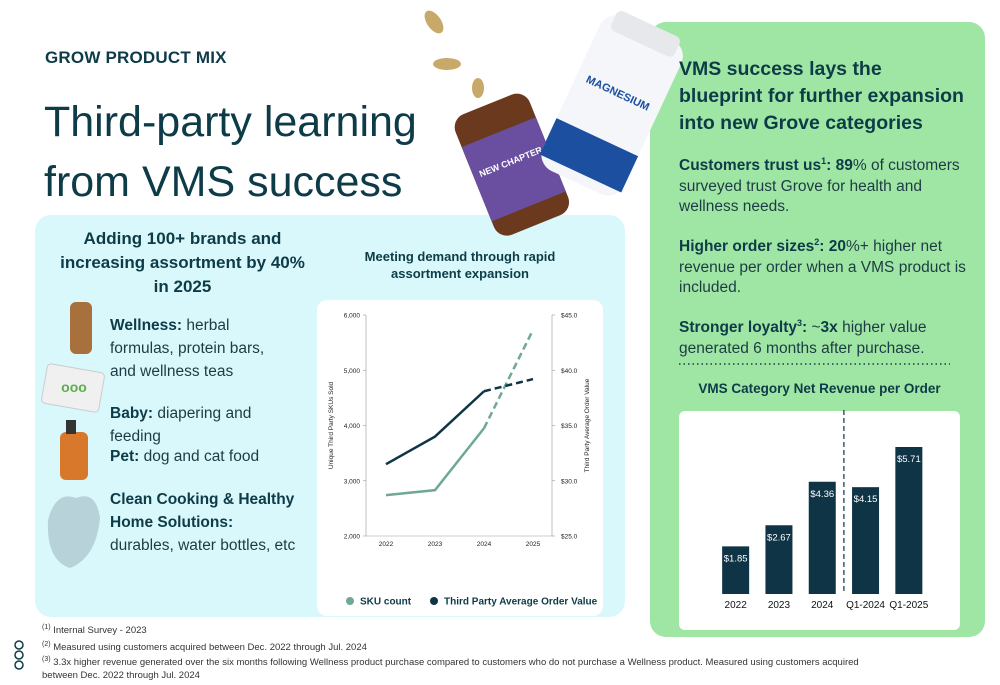 This screenshot has width=1000, height=685. What do you see at coordinates (73, 435) in the screenshot?
I see `category-icons: ooo` at bounding box center [73, 435].